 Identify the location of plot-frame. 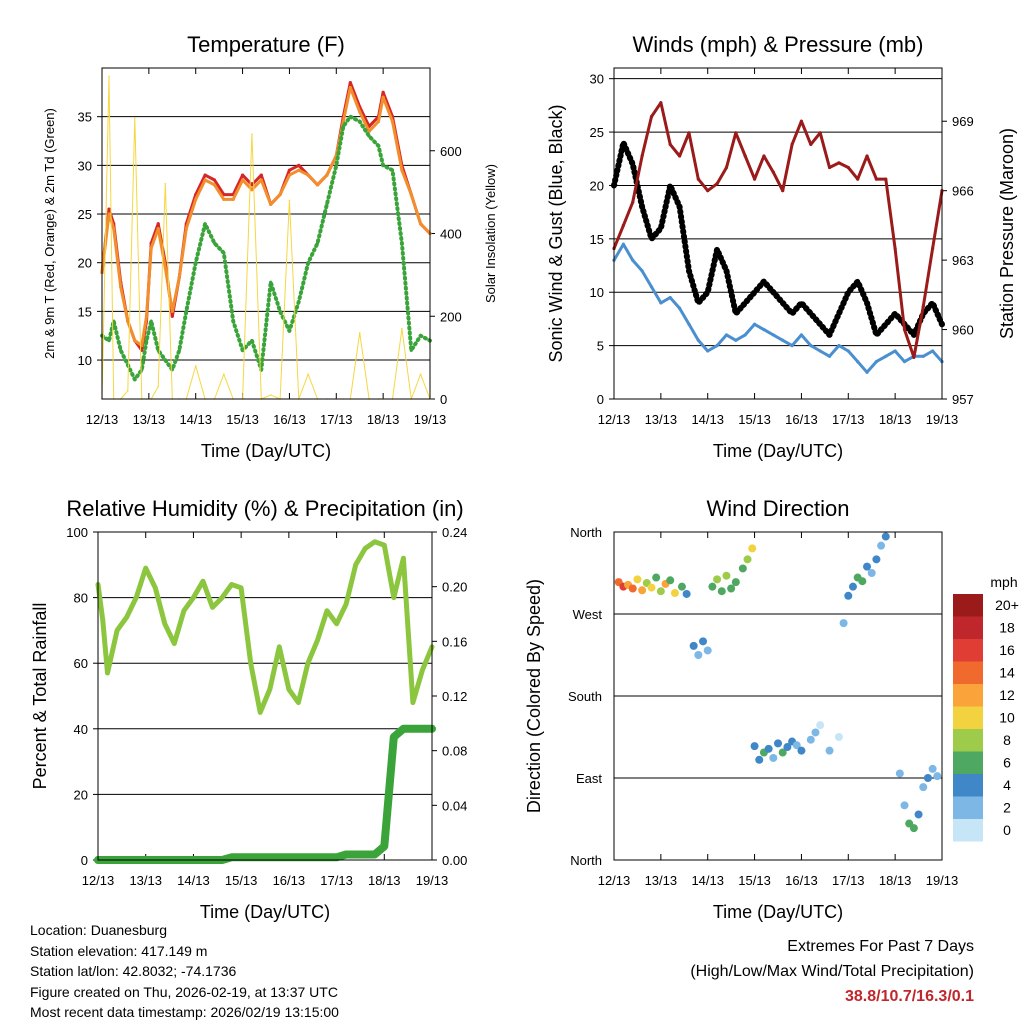
(265, 696).